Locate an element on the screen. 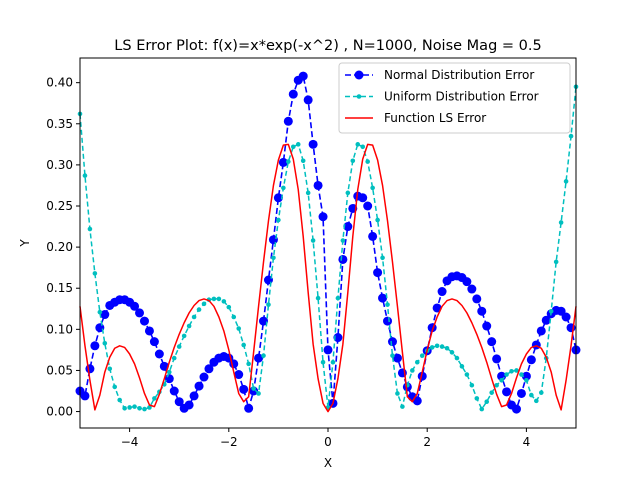 This screenshot has width=640, height=480. x-tick-label: 4 is located at coordinates (527, 442).